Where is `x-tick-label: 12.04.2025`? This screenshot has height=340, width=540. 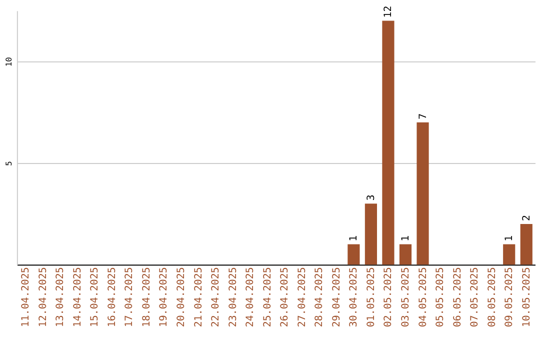 x-tick-label: 12.04.2025 is located at coordinates (43, 297).